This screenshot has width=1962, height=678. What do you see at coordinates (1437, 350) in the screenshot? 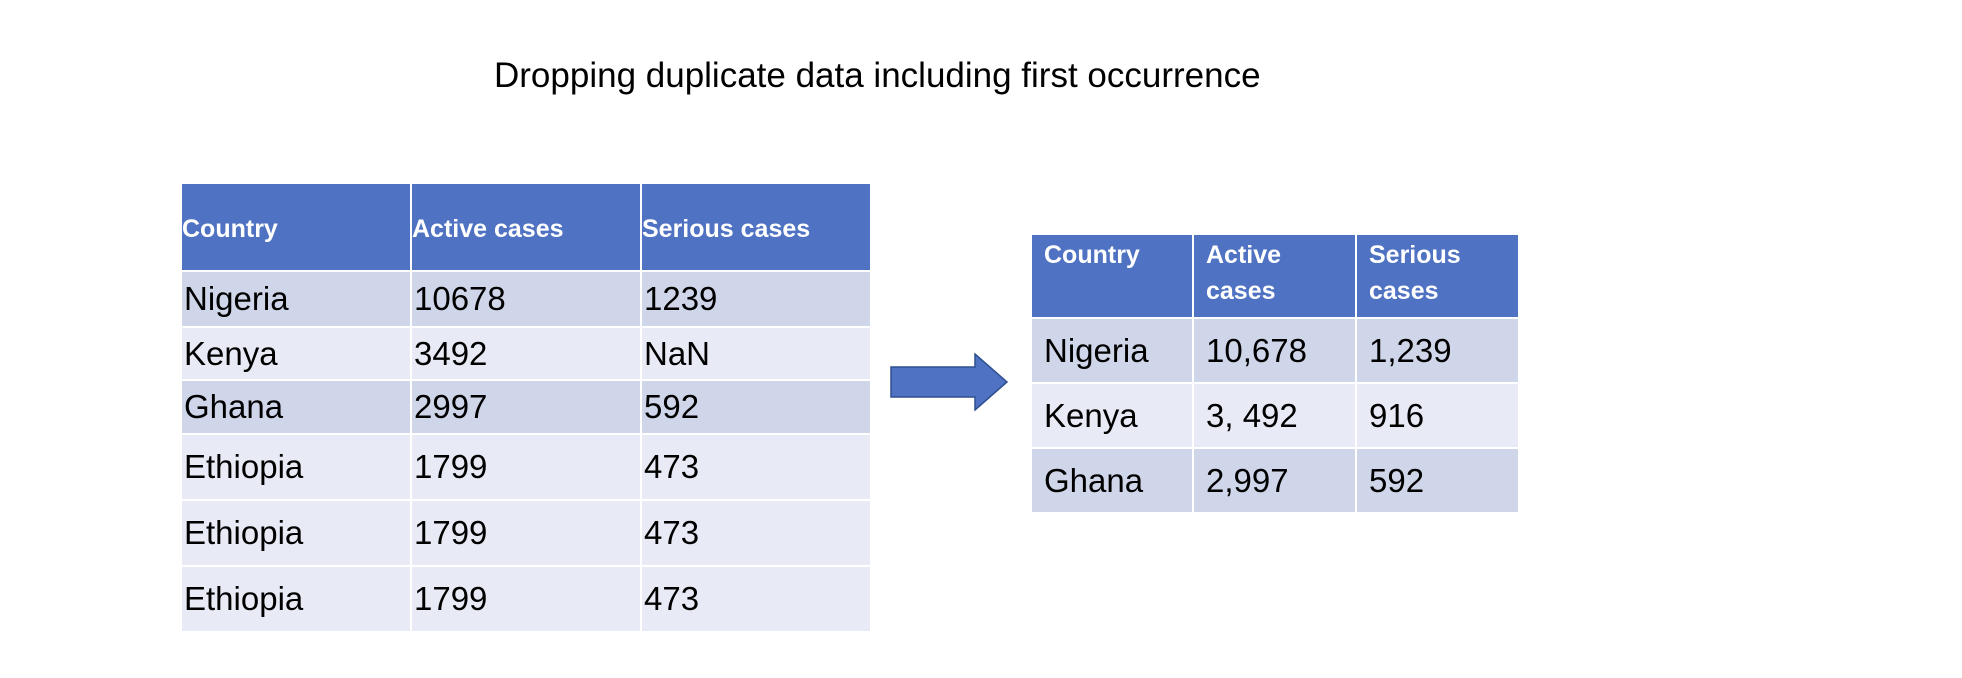
I see `cell-serious-cases: 1,239` at bounding box center [1437, 350].